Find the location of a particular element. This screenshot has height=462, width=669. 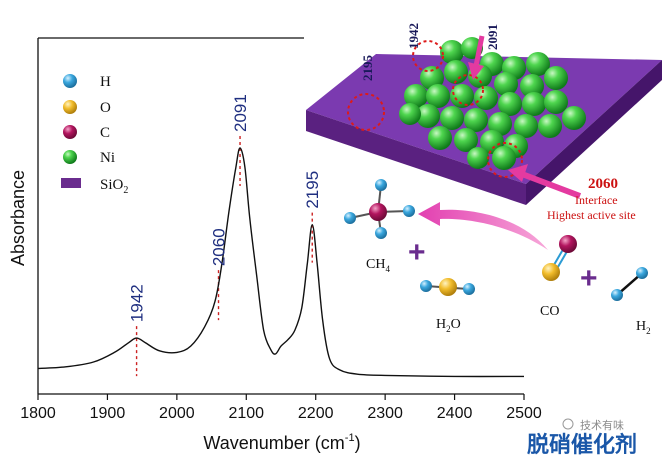

legend-label-sio2: SiO2 is located at coordinates (114, 186).